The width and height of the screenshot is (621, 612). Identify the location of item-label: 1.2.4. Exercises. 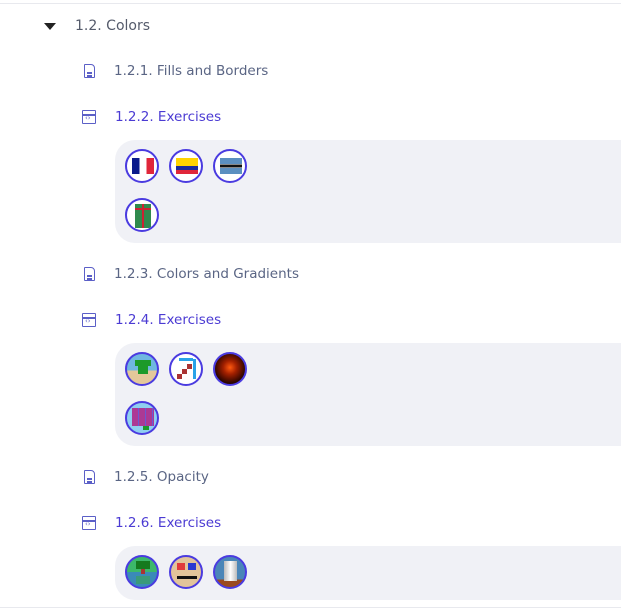
(168, 320).